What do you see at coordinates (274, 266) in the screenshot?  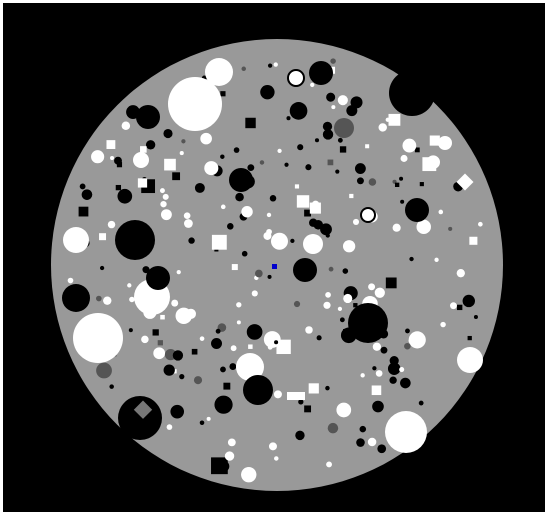 I see `marker` at bounding box center [274, 266].